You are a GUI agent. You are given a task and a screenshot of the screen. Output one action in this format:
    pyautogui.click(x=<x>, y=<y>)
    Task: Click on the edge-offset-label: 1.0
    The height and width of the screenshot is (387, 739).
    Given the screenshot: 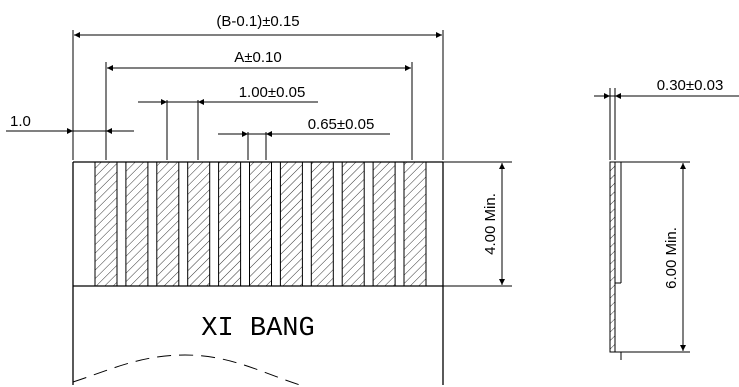 What is the action you would take?
    pyautogui.click(x=20, y=121)
    